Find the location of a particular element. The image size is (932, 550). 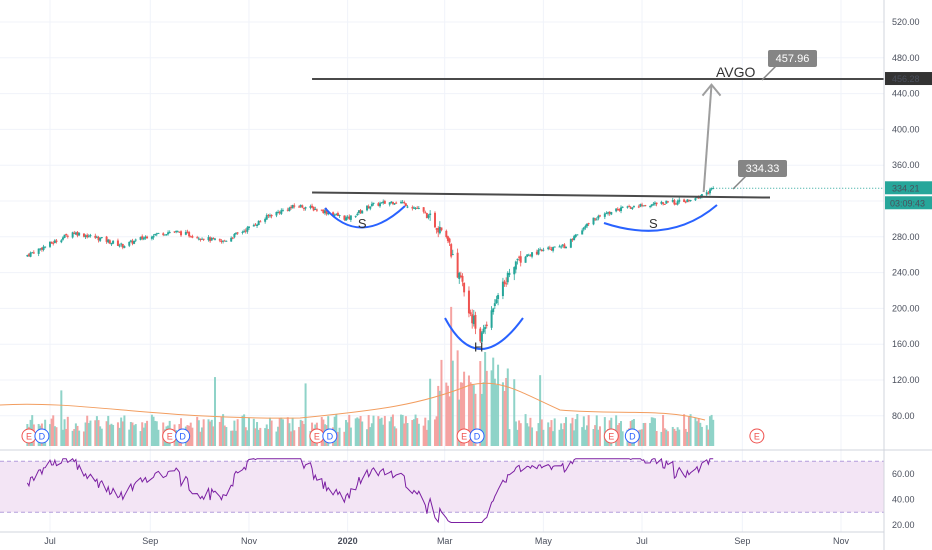

rsi-tick-label: 60.00 is located at coordinates (903, 474).